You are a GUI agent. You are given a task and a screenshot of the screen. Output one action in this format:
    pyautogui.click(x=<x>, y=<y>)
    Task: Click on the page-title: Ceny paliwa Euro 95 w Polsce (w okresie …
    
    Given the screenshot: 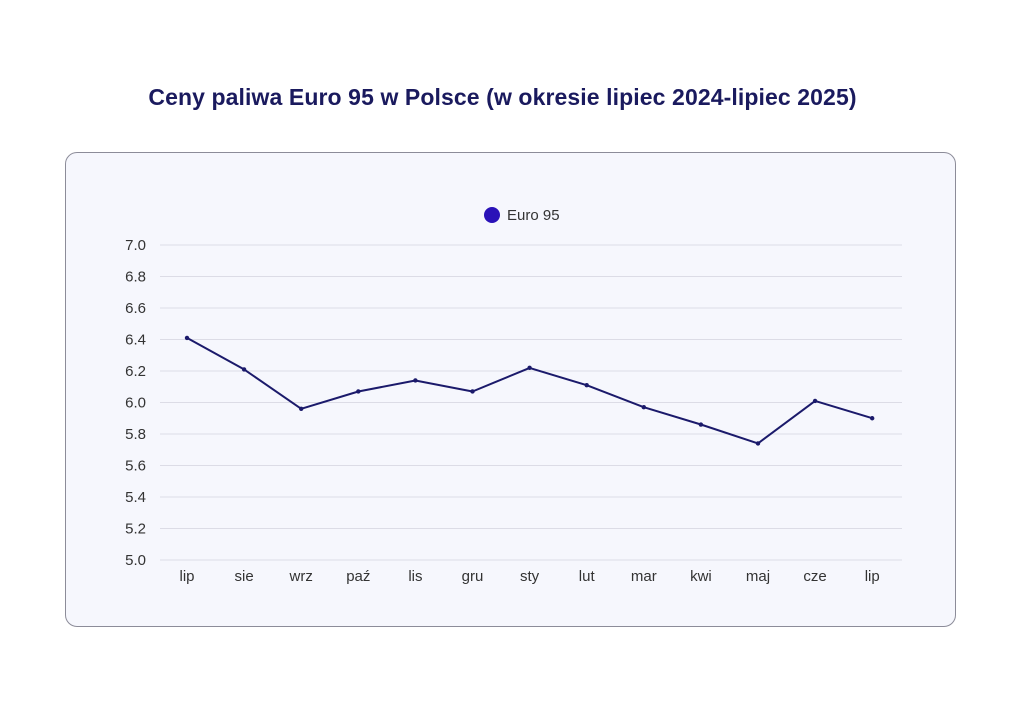 What is the action you would take?
    pyautogui.click(x=502, y=97)
    